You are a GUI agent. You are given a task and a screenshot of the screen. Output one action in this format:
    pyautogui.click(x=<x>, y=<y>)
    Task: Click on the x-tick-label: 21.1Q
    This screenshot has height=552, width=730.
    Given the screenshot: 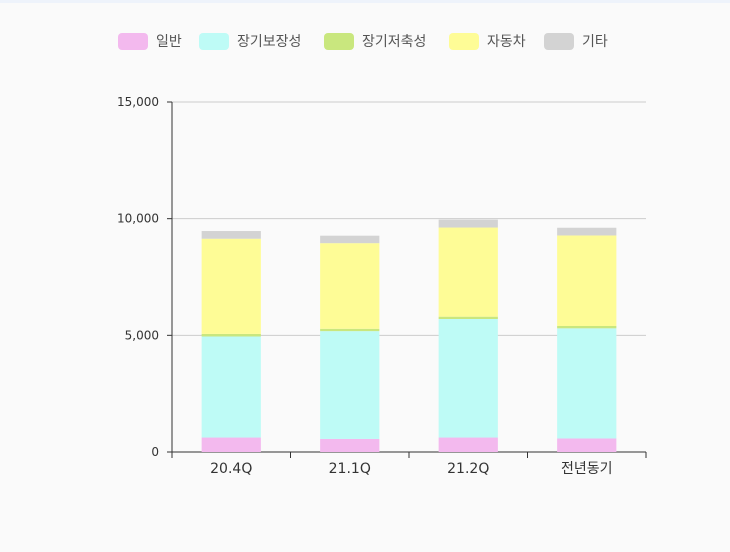 What is the action you would take?
    pyautogui.click(x=350, y=469)
    